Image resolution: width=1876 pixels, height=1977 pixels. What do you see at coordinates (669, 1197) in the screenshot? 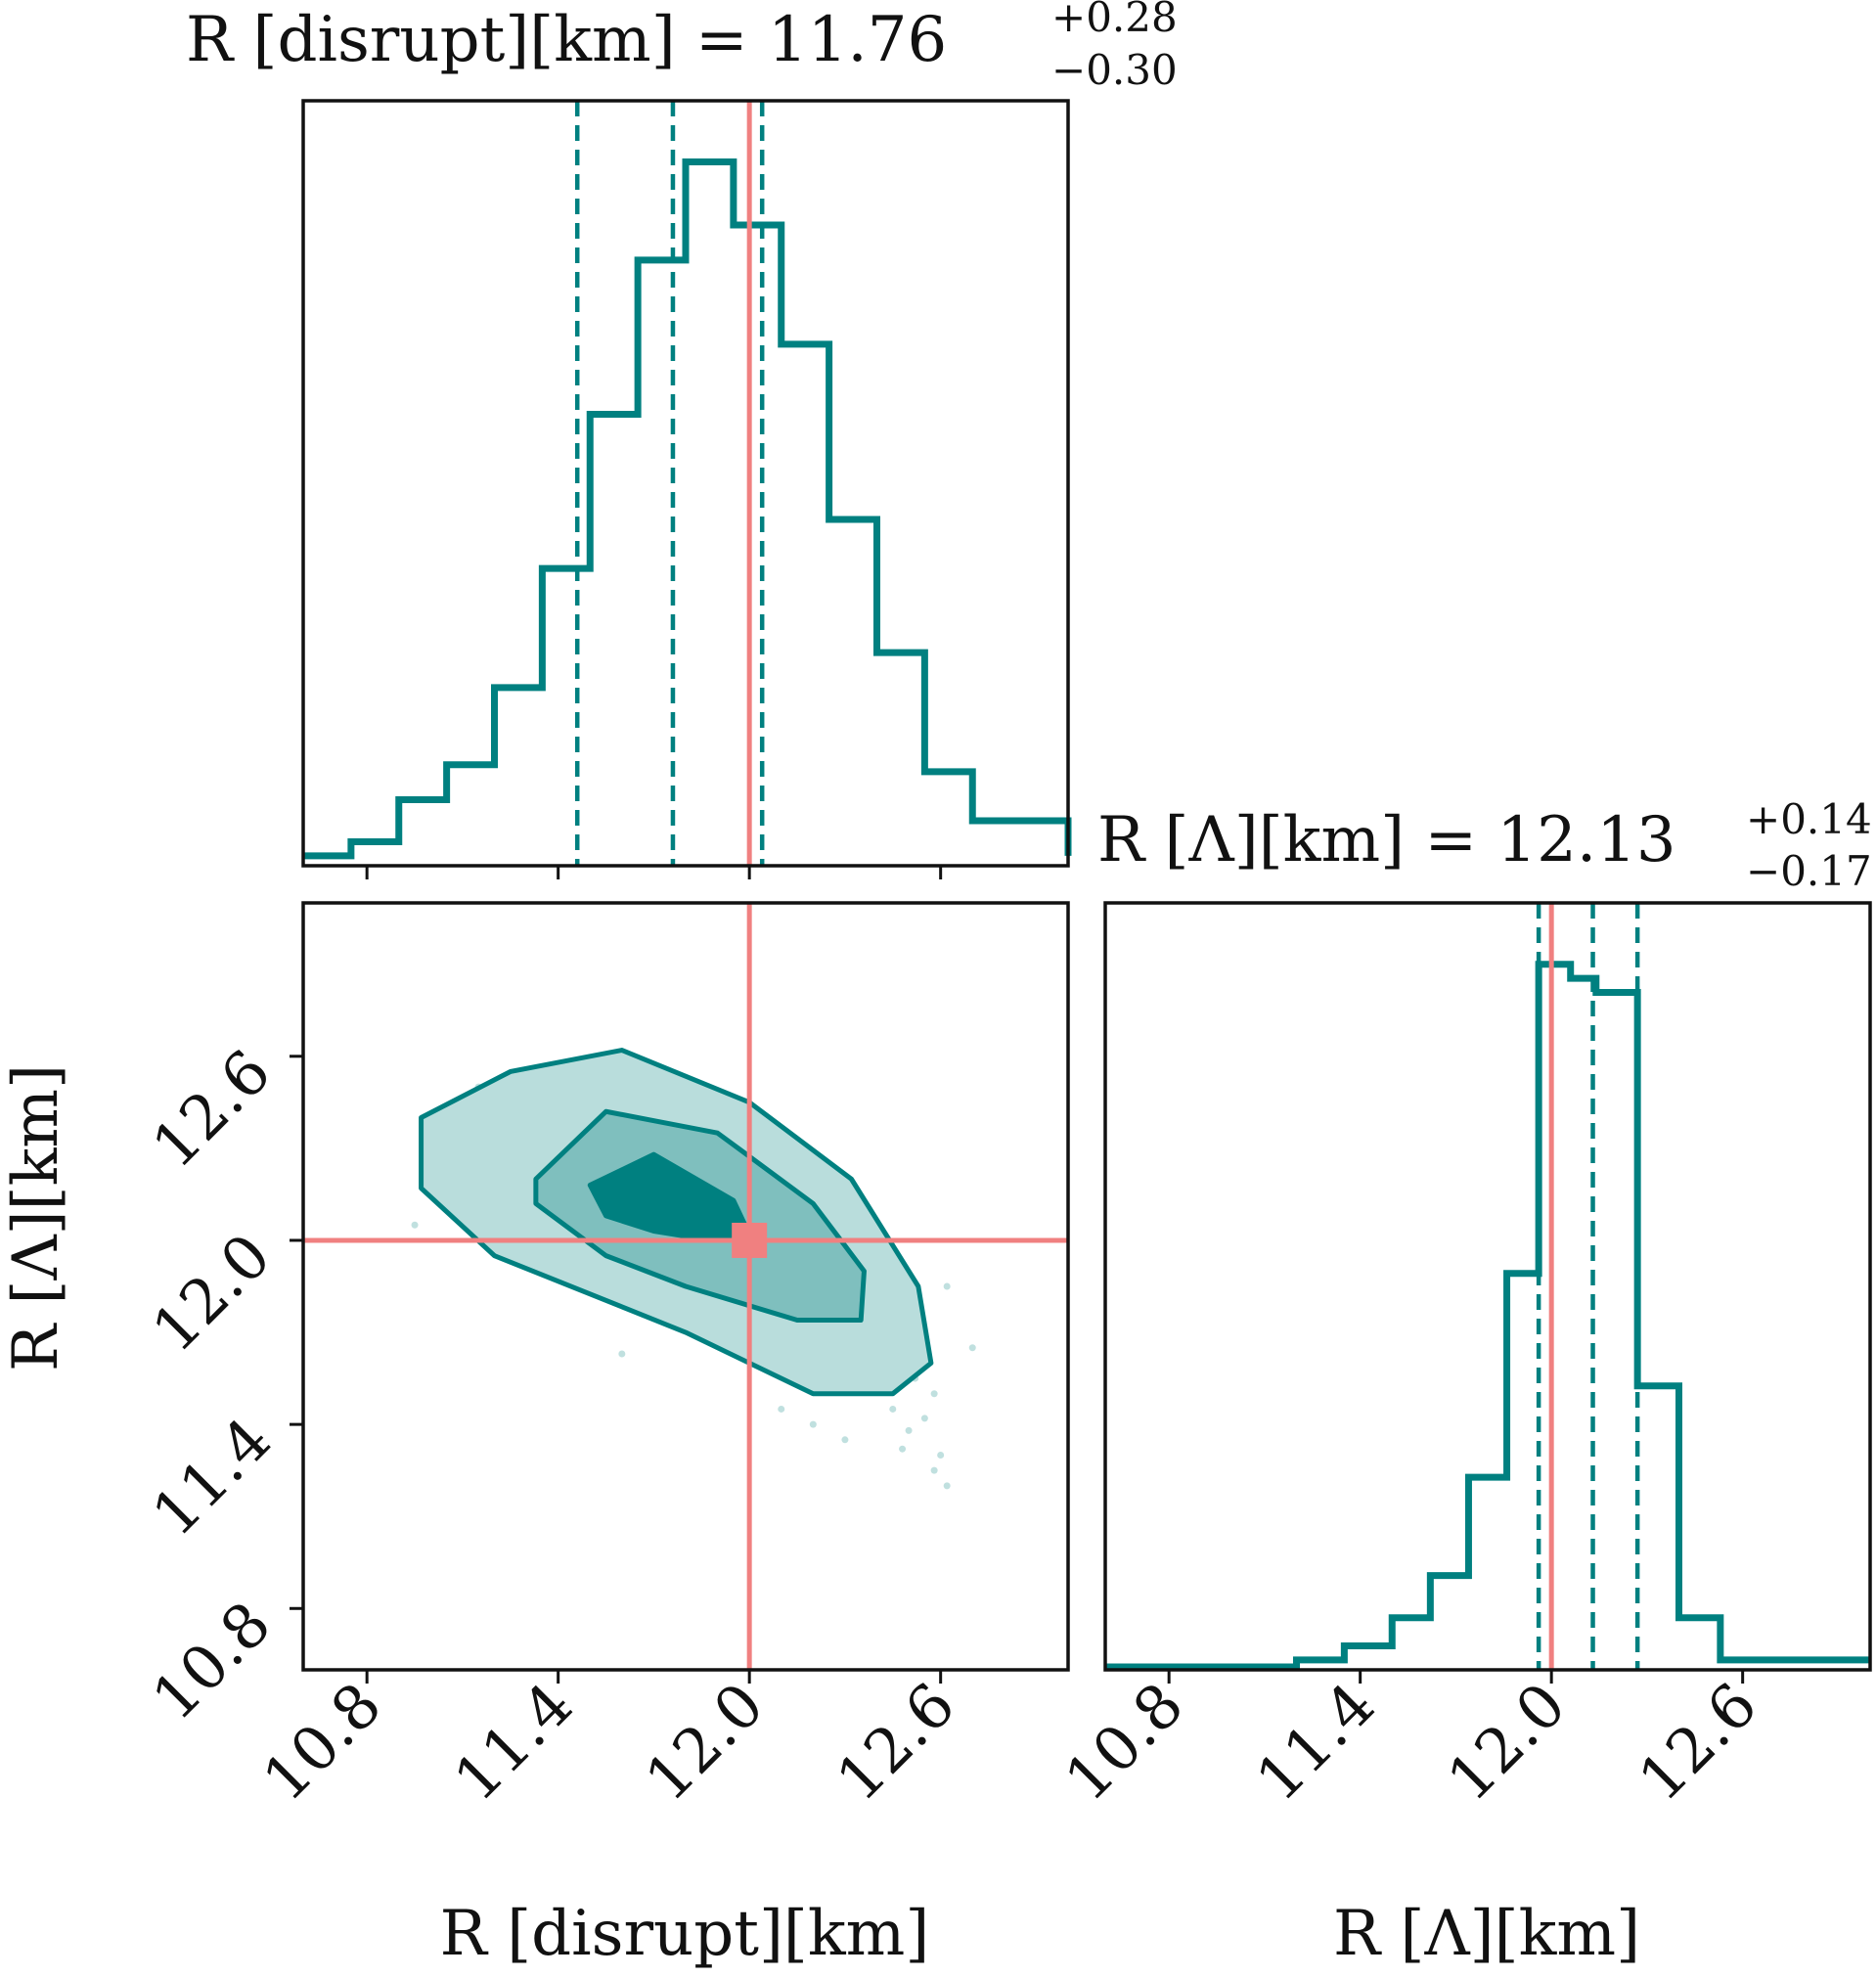
I see `contour-level-inner` at bounding box center [669, 1197].